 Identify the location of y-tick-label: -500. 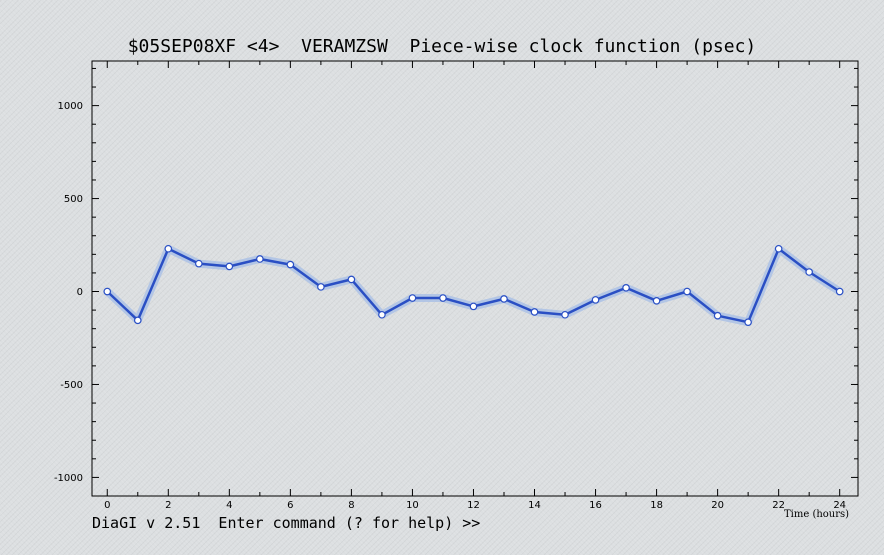
(71, 385).